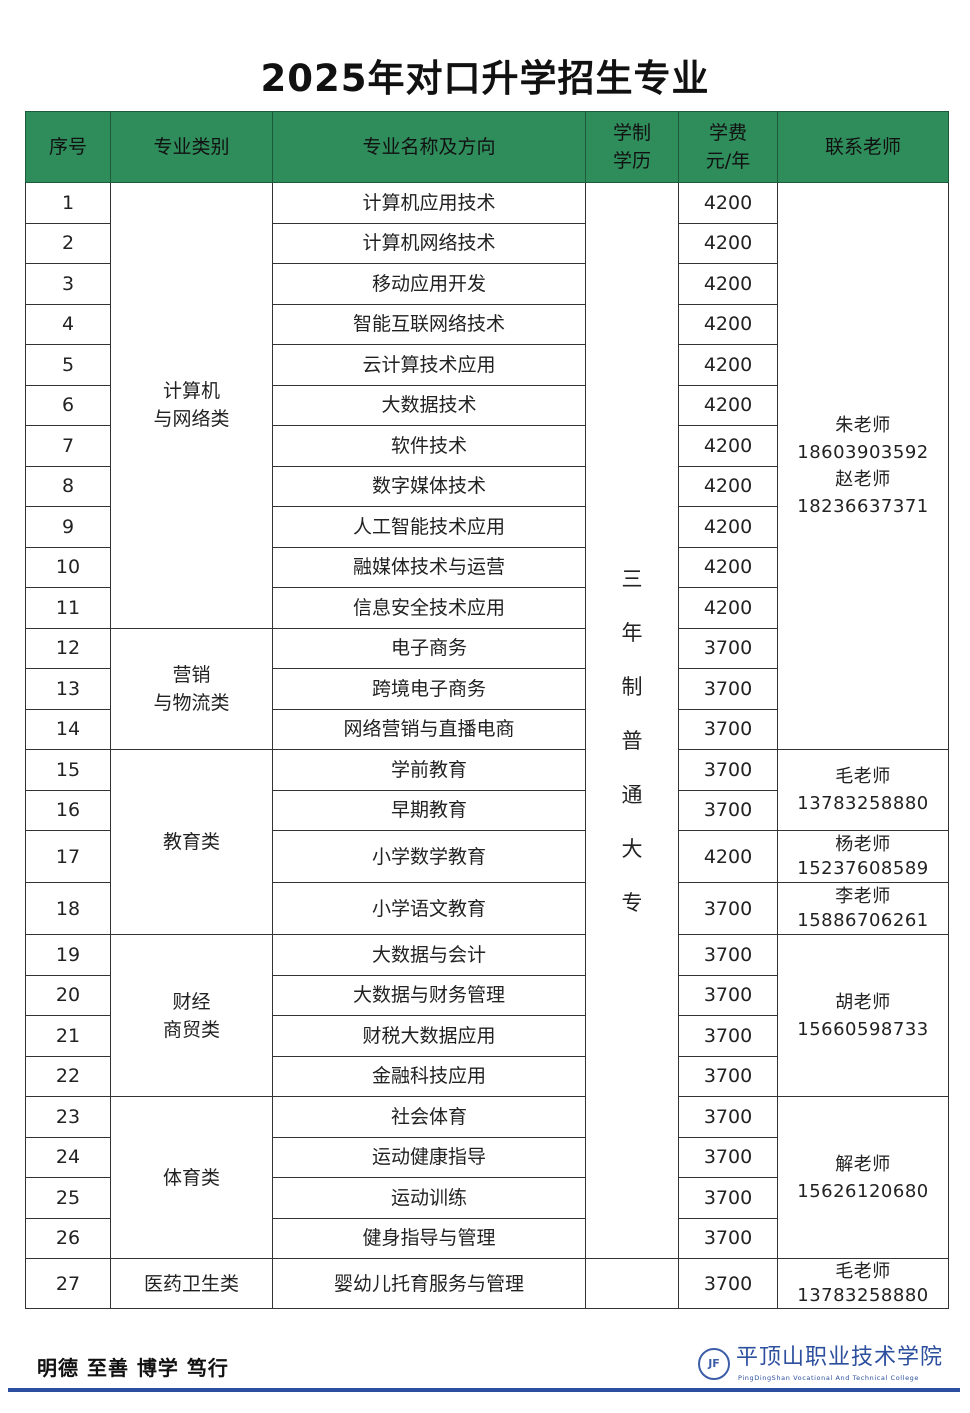 Image resolution: width=970 pixels, height=1413 pixels. Describe the element at coordinates (429, 405) in the screenshot. I see `major-name: 大数据技术` at that location.